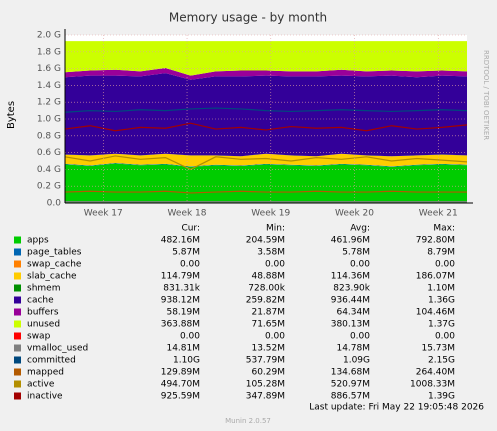 The image size is (497, 431). I want to click on legend-label: apps, so click(38, 241).